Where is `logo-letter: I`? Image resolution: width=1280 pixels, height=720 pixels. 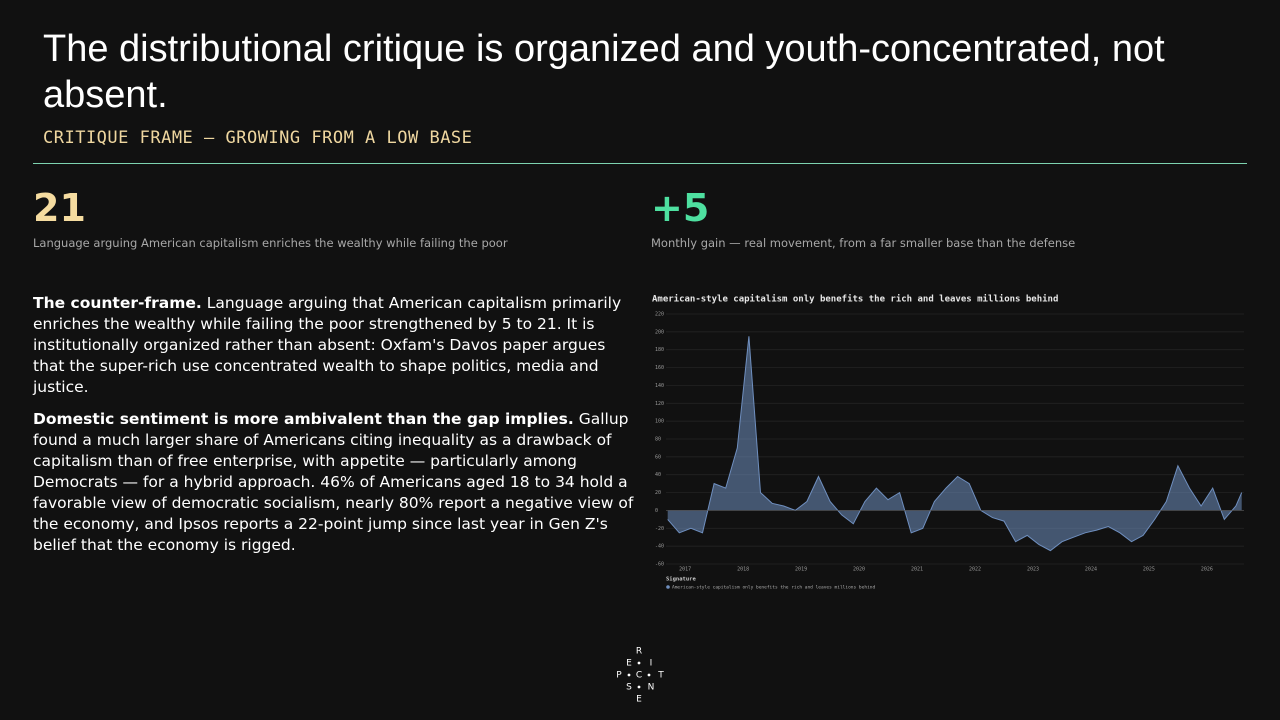 logo-letter: I is located at coordinates (651, 664).